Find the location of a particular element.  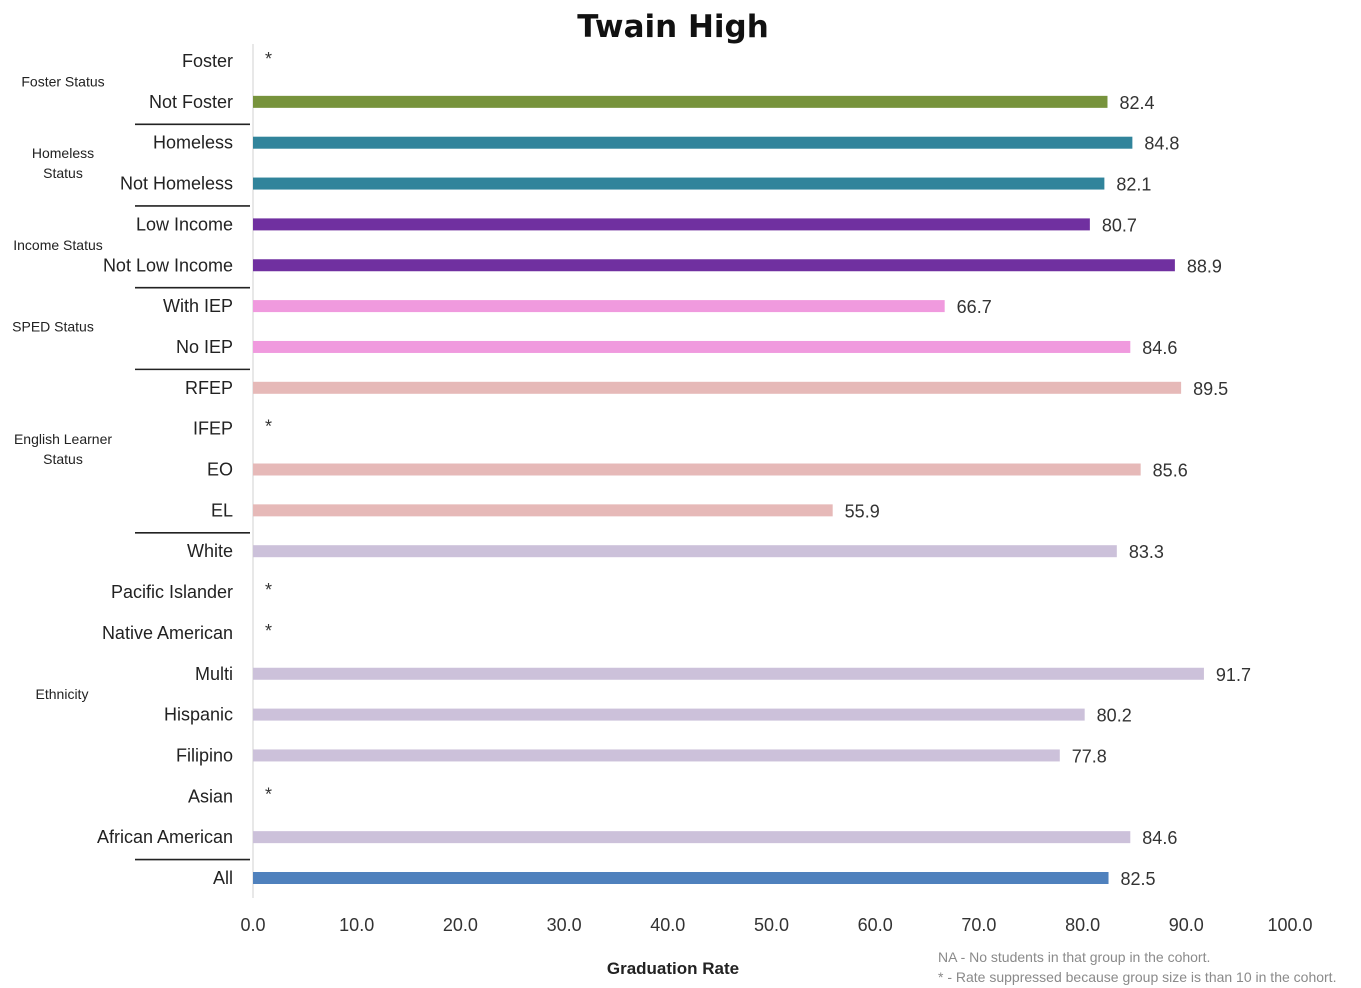

bar-with-iep is located at coordinates (599, 306).